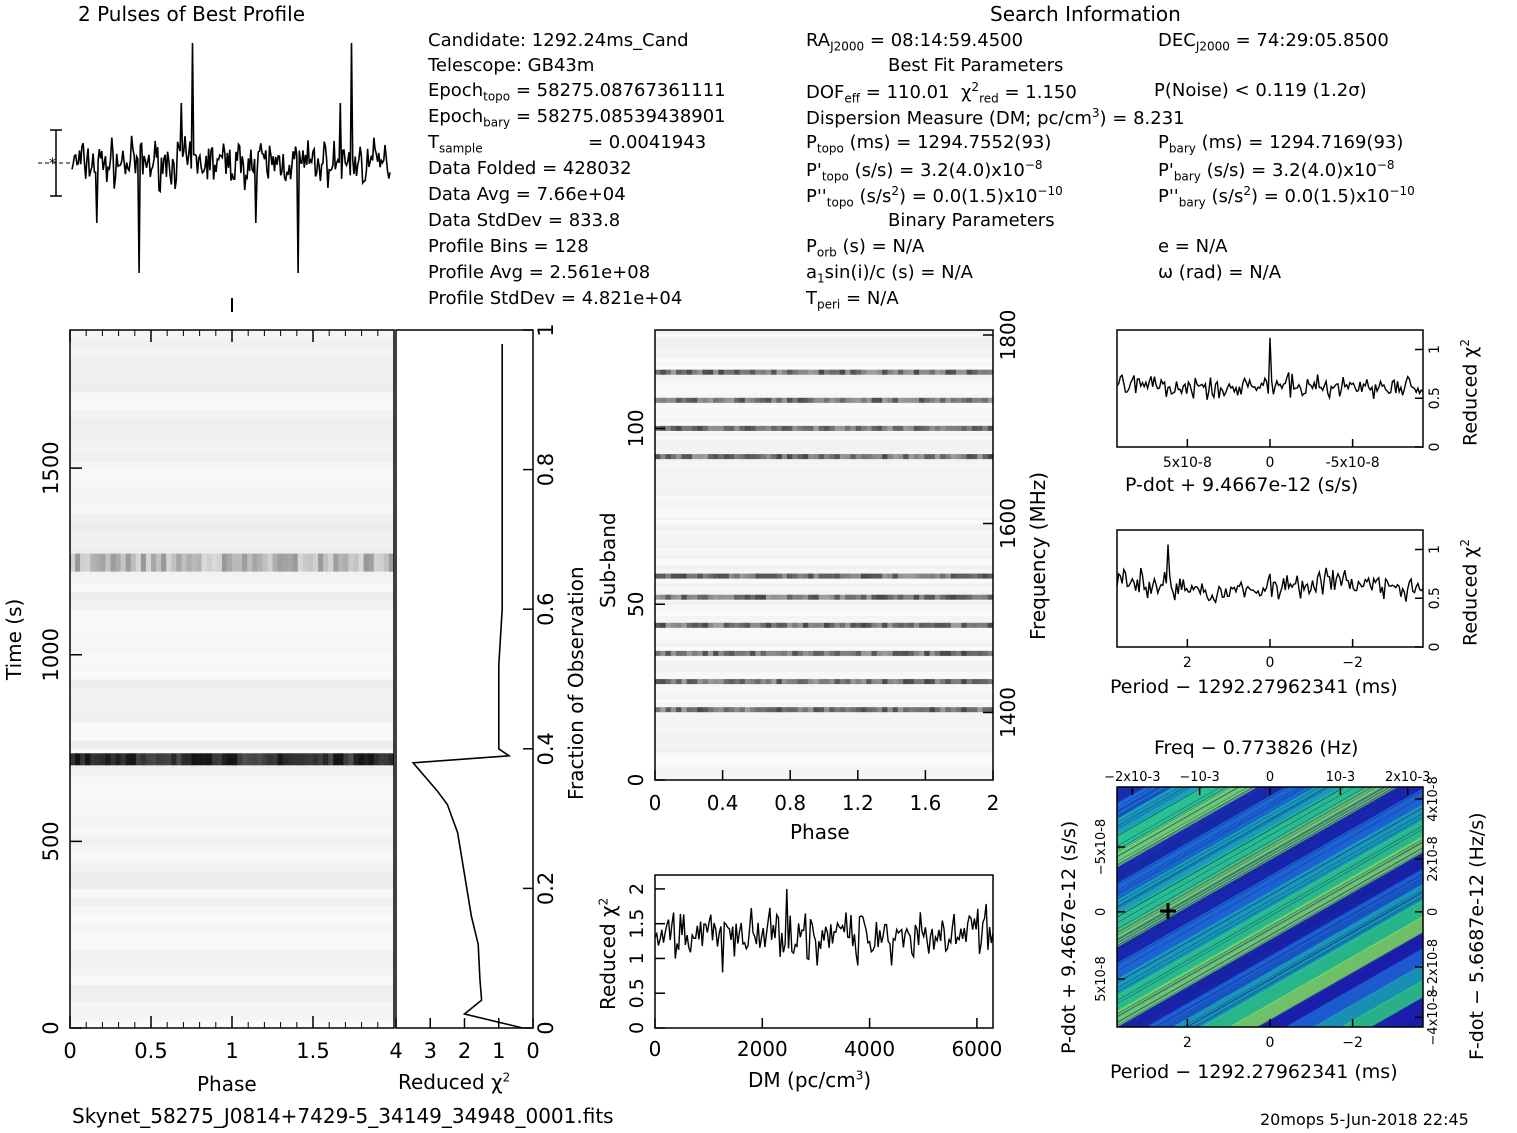 Image resolution: width=1517 pixels, height=1133 pixels. I want to click on tc-ytick-label: 0.2, so click(546, 888).